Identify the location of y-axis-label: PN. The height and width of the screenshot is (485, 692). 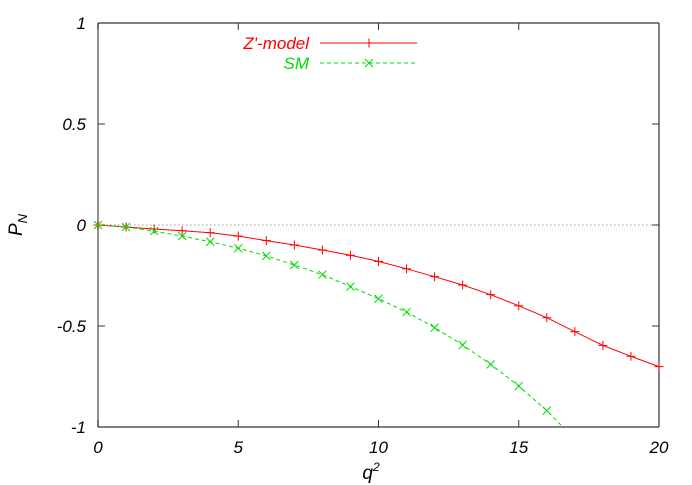
(18, 224).